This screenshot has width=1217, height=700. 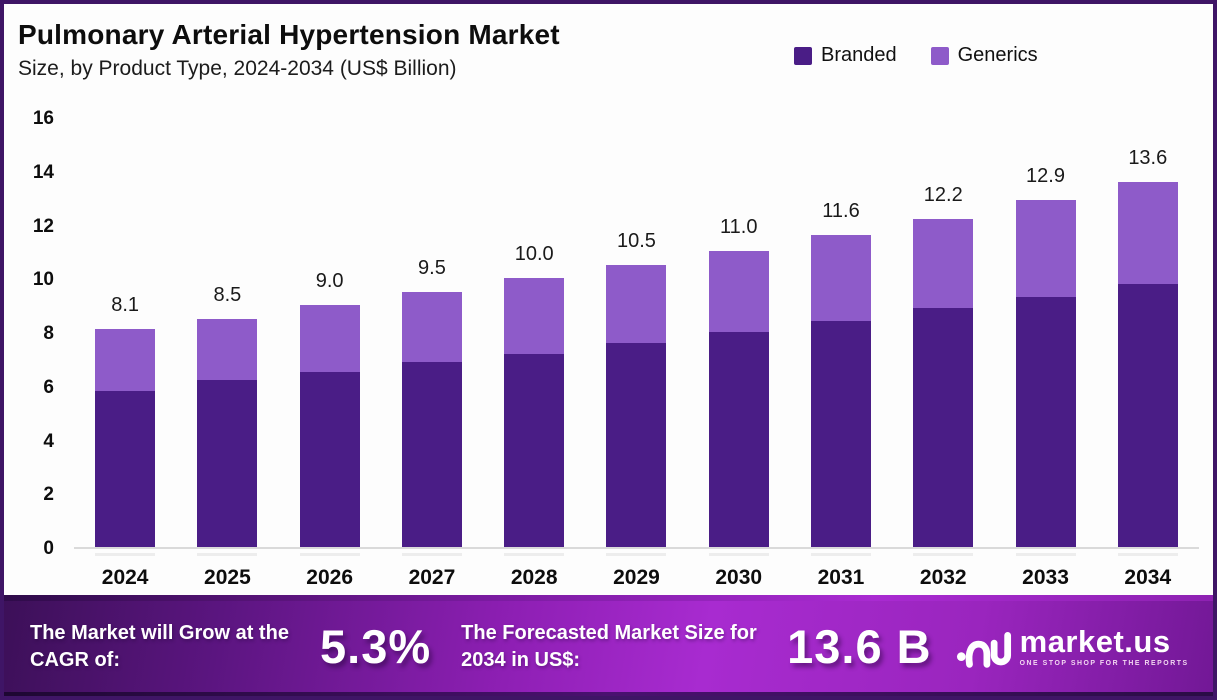 What do you see at coordinates (636, 240) in the screenshot?
I see `bar-value-label: 10.5` at bounding box center [636, 240].